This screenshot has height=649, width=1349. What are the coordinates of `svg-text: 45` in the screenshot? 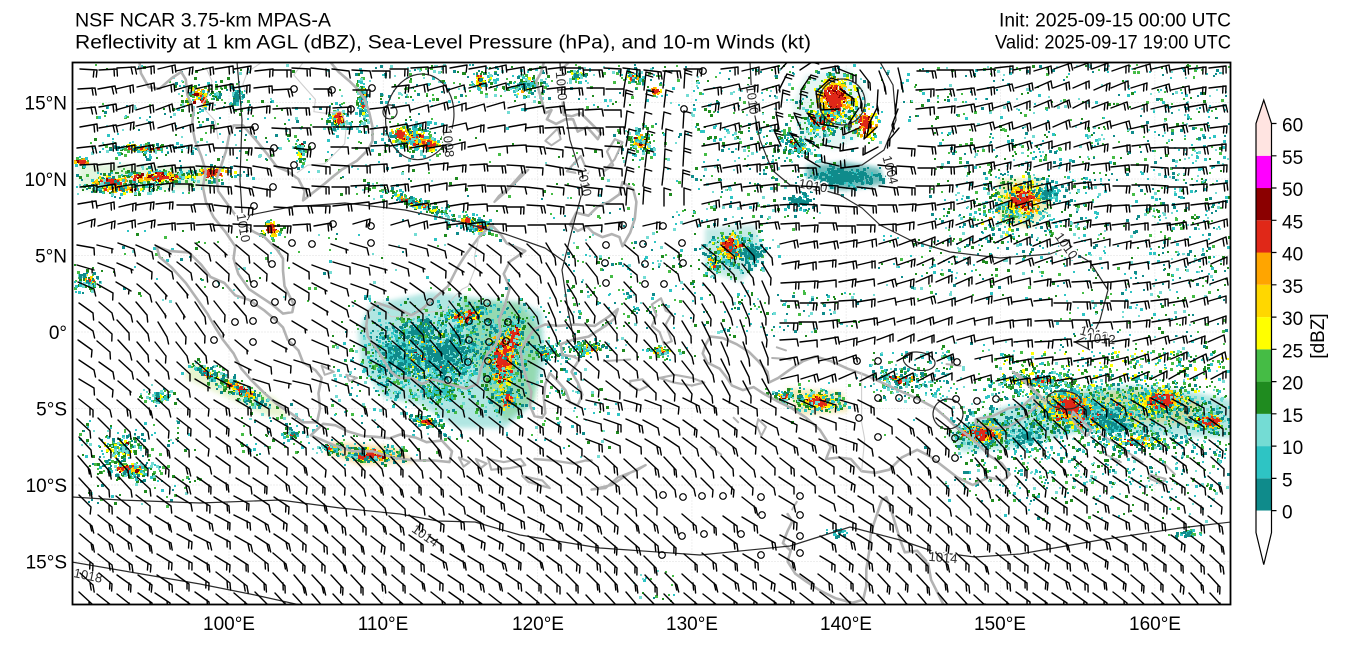 It's located at (1292, 222).